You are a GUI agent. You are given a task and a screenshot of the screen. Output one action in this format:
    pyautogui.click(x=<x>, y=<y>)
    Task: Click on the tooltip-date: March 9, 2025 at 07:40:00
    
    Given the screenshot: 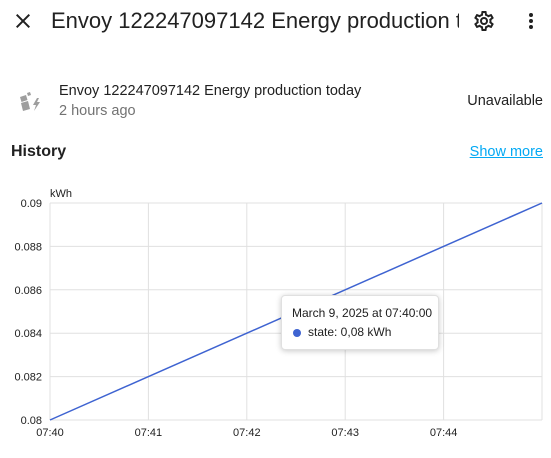 What is the action you would take?
    pyautogui.click(x=362, y=313)
    